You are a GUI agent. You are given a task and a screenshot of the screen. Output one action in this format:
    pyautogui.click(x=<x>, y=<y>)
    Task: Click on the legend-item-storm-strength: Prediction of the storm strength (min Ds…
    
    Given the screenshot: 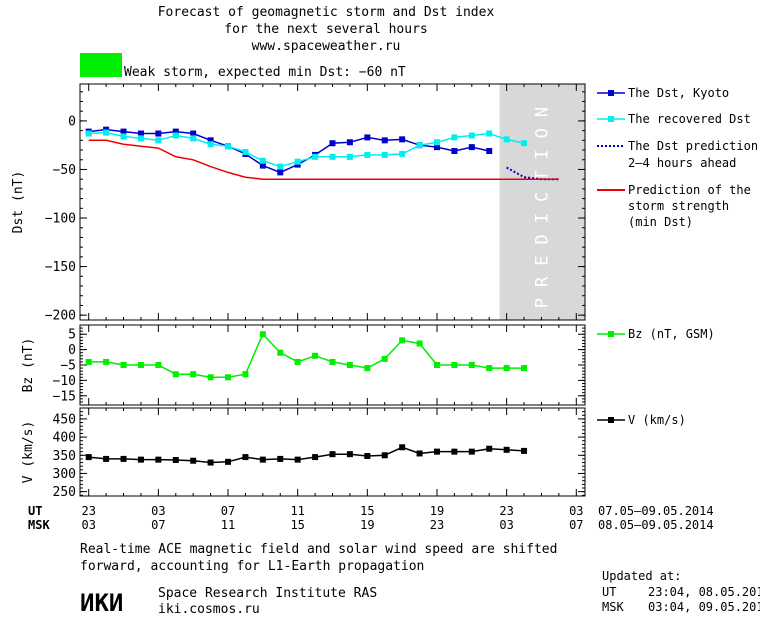 What is the action you would take?
    pyautogui.click(x=674, y=206)
    